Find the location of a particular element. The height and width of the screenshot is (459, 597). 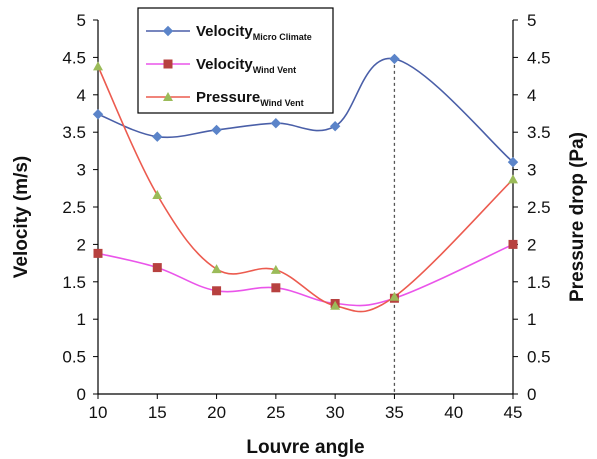

series-line-velocity-wind-vent is located at coordinates (305, 275).